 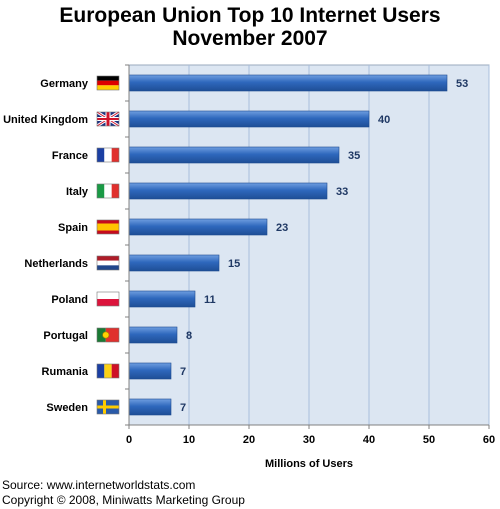 I want to click on data-label: 35, so click(x=354, y=156).